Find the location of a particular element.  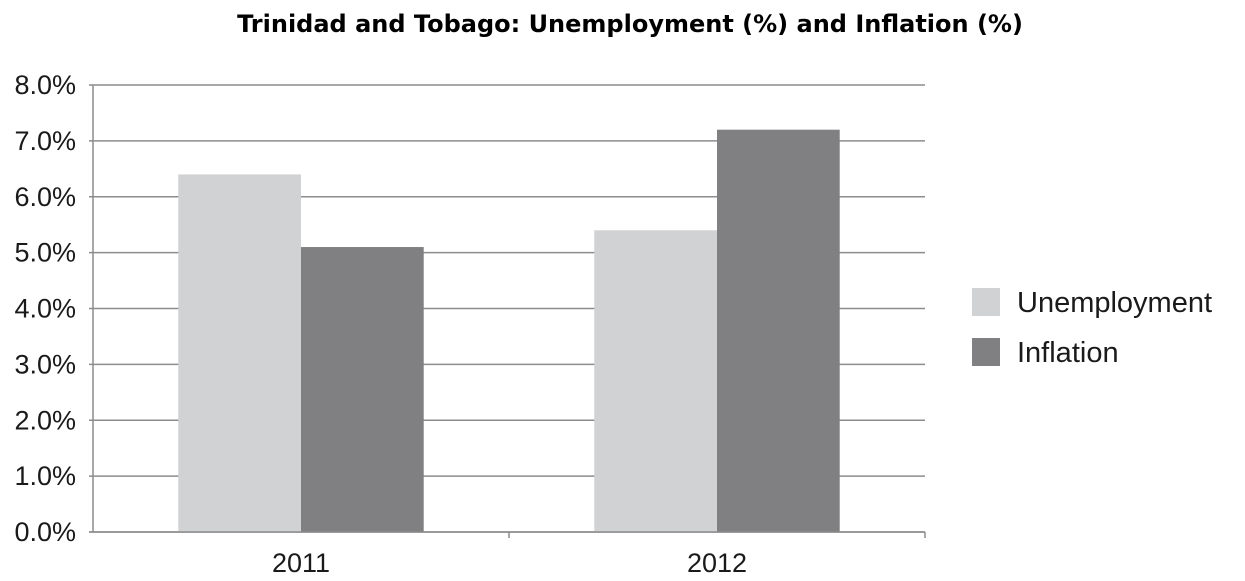

y-tick-label: 1.0% is located at coordinates (45, 476).